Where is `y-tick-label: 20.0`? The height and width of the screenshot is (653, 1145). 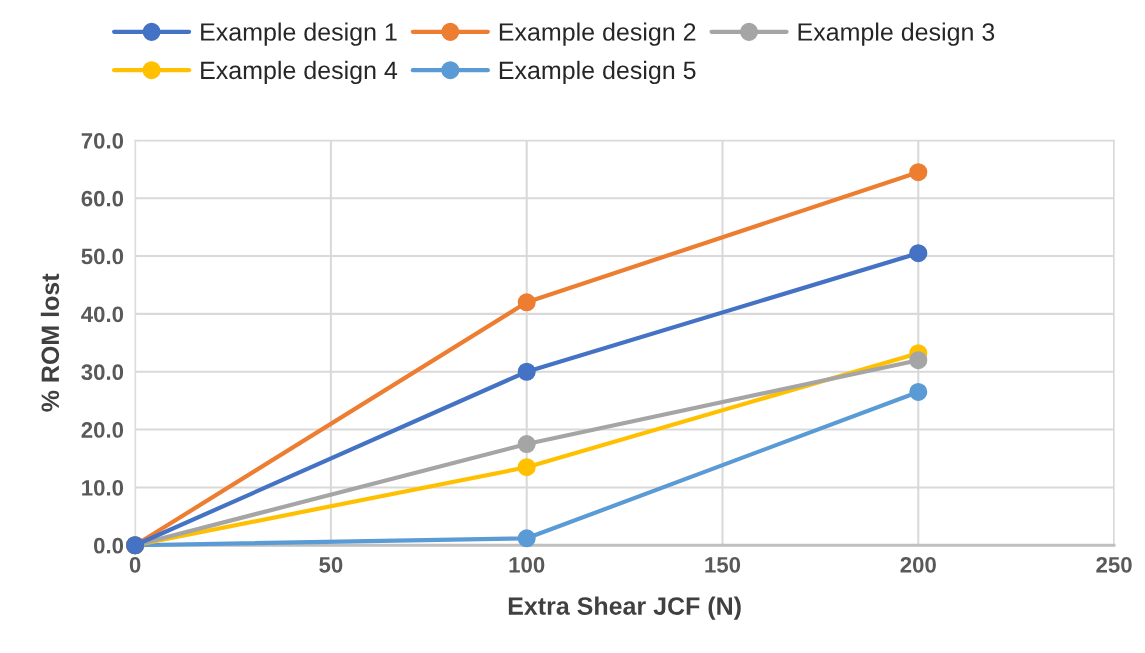
y-tick-label: 20.0 is located at coordinates (102, 430).